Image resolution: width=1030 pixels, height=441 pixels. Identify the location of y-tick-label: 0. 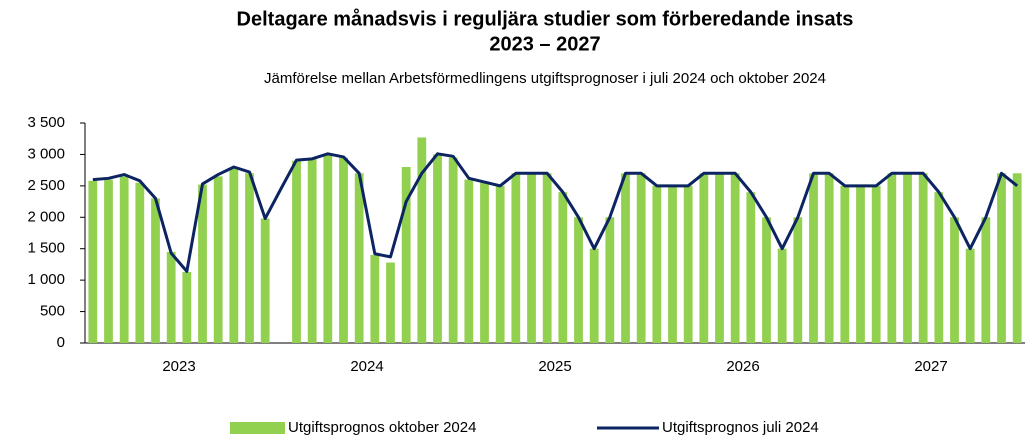
(61, 342).